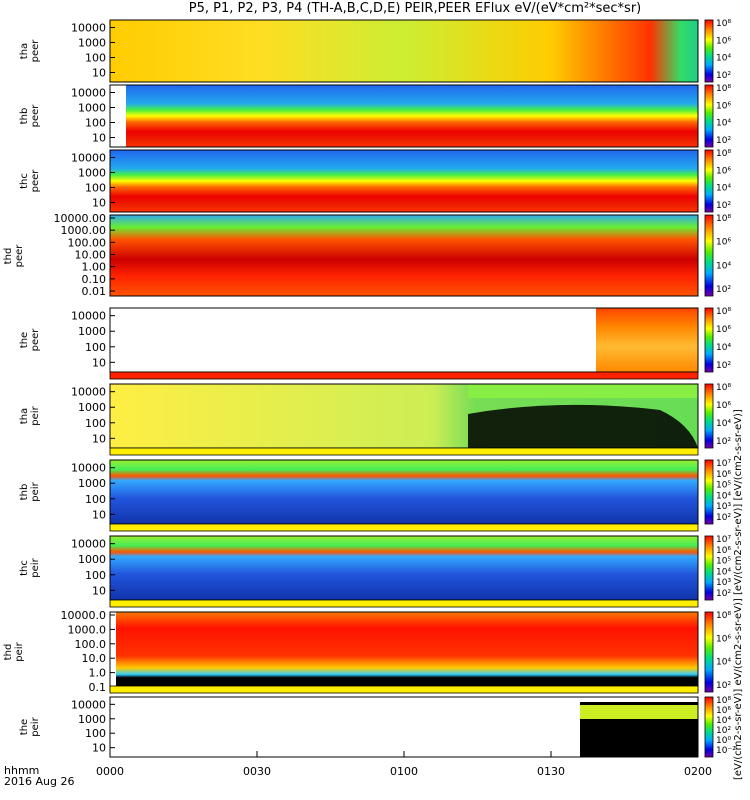 Image resolution: width=750 pixels, height=800 pixels. I want to click on x-tick-label: 0030, so click(257, 771).